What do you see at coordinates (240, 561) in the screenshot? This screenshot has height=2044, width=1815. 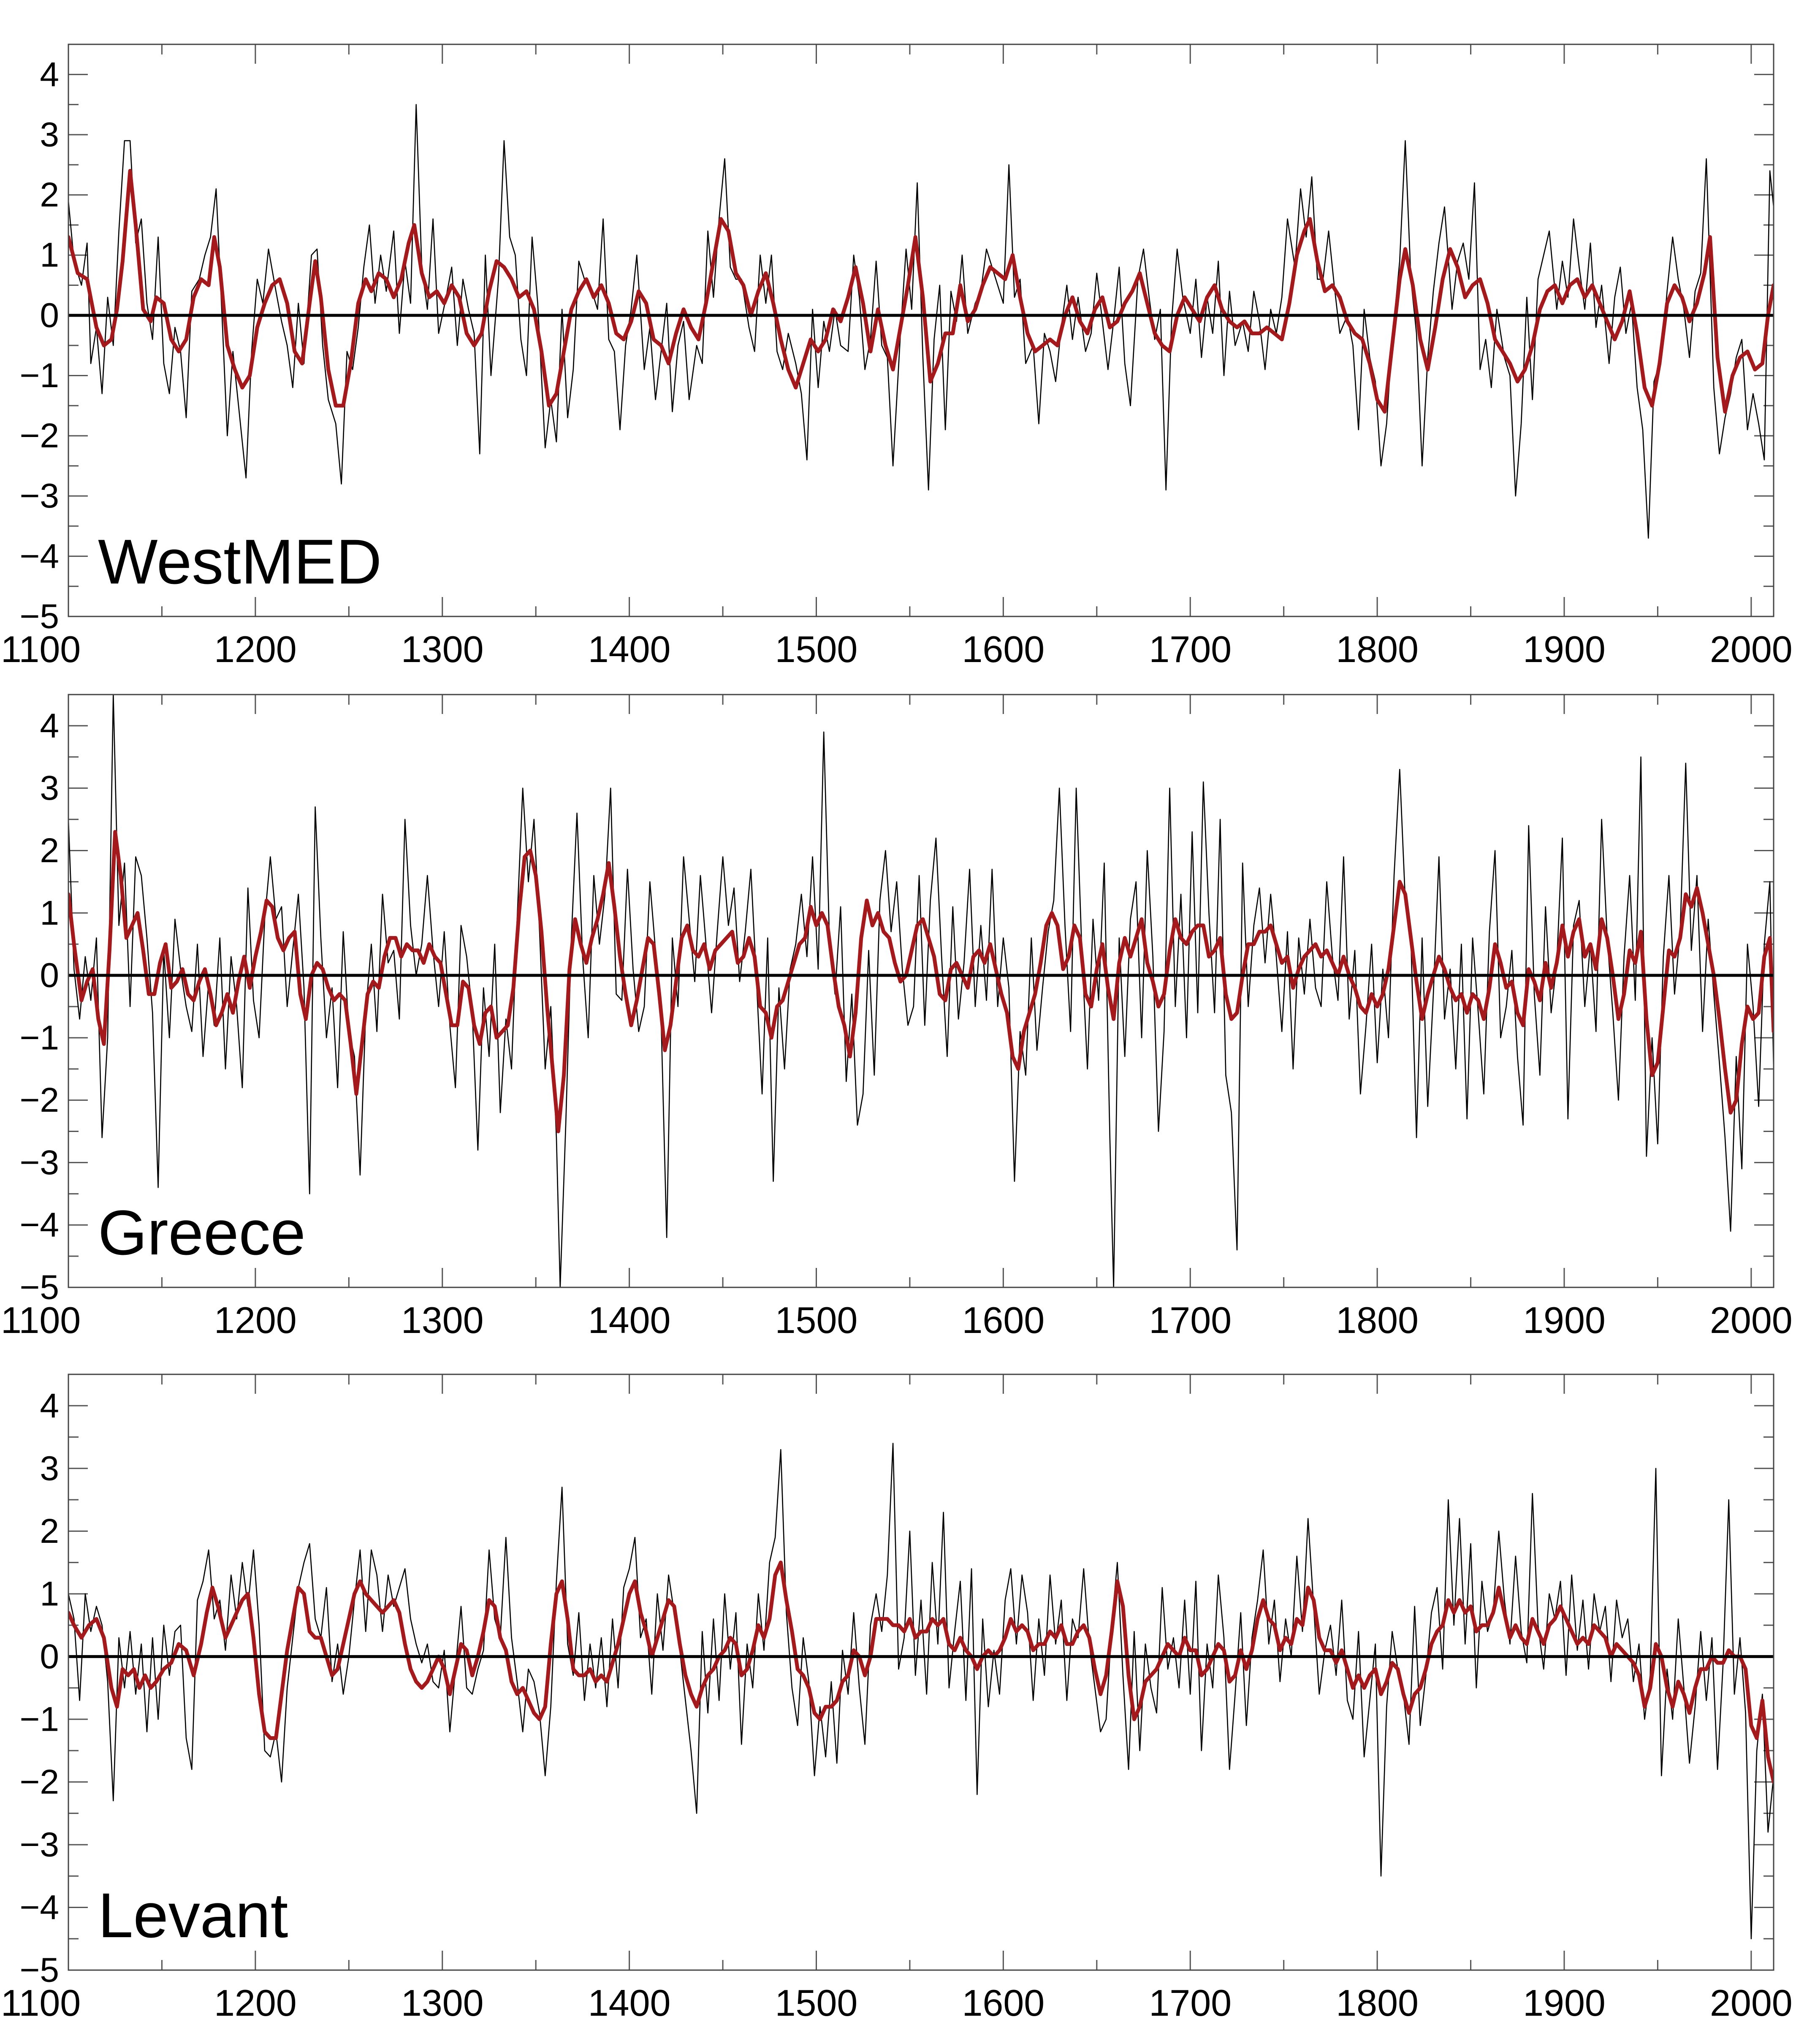 I see `panel-label: WestMED` at bounding box center [240, 561].